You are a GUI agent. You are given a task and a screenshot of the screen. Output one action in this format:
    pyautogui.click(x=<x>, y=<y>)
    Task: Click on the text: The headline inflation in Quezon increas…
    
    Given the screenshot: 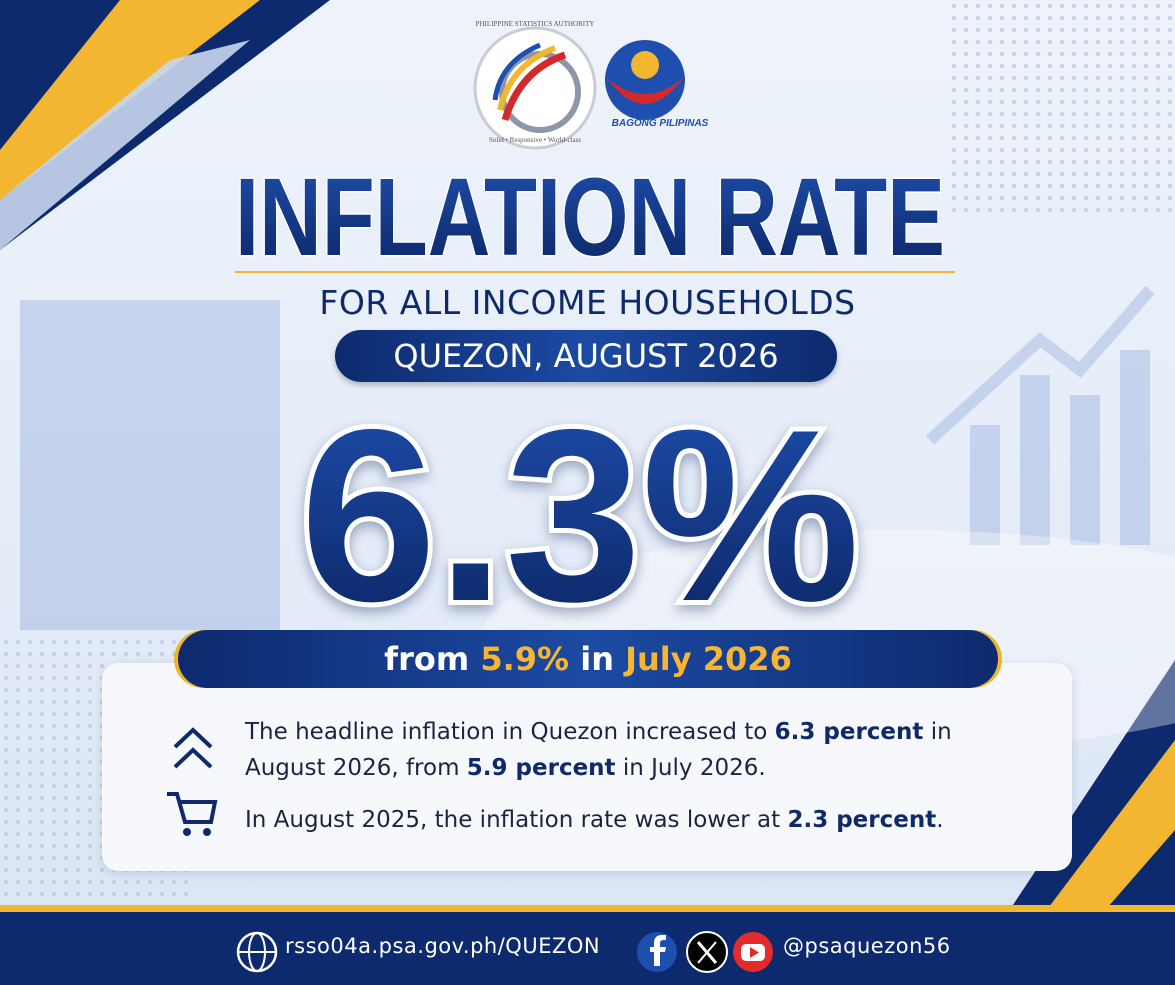 What is the action you would take?
    pyautogui.click(x=510, y=732)
    